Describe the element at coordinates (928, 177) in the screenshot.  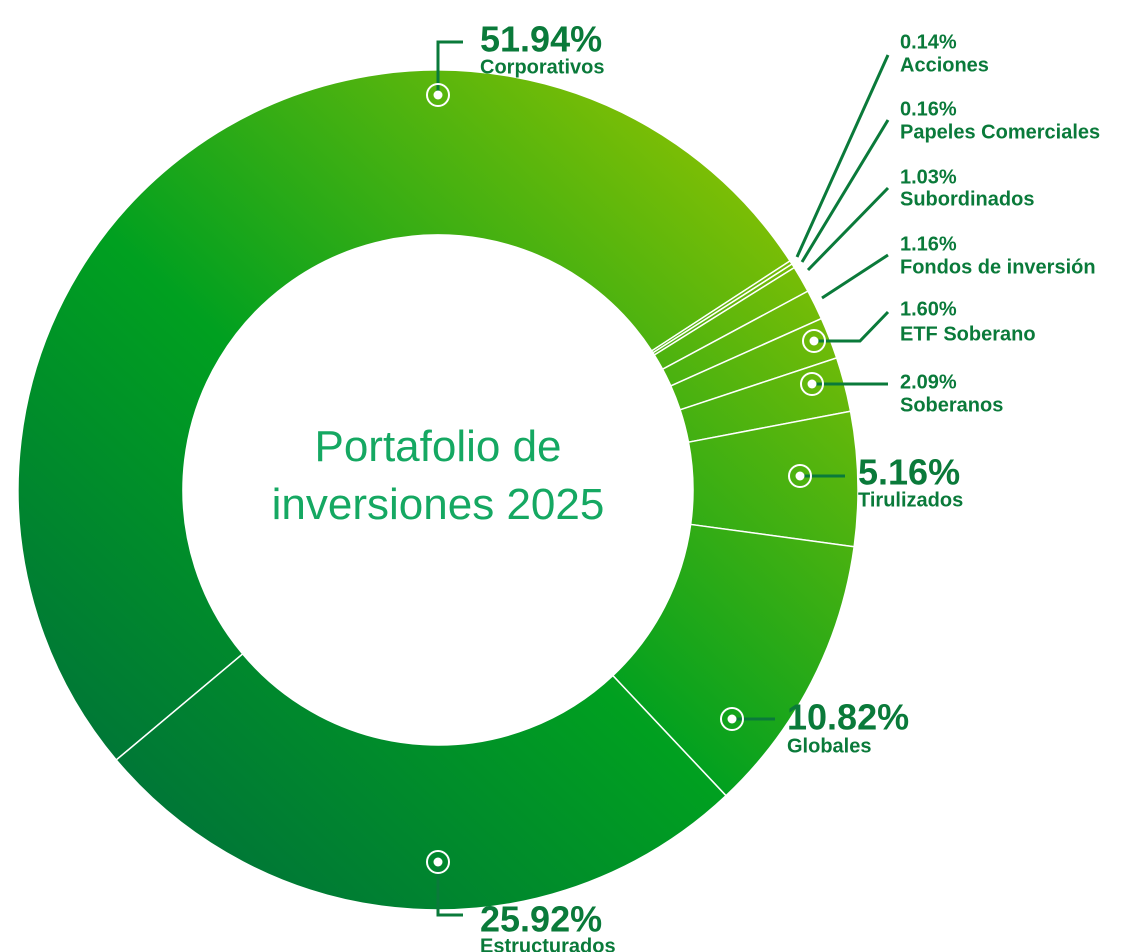
I see `value-label: 1.03%` at that location.